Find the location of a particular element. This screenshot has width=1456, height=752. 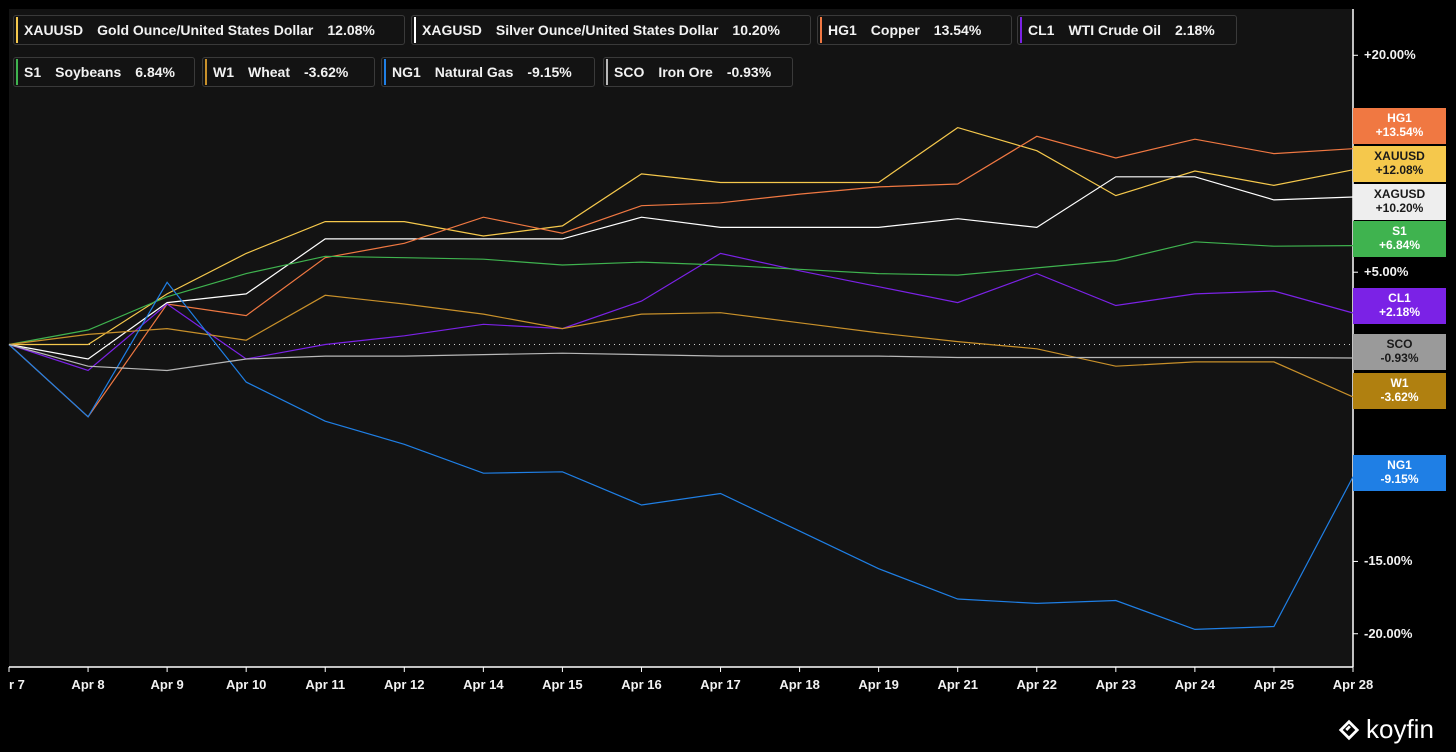

series-line-sco is located at coordinates (681, 357).